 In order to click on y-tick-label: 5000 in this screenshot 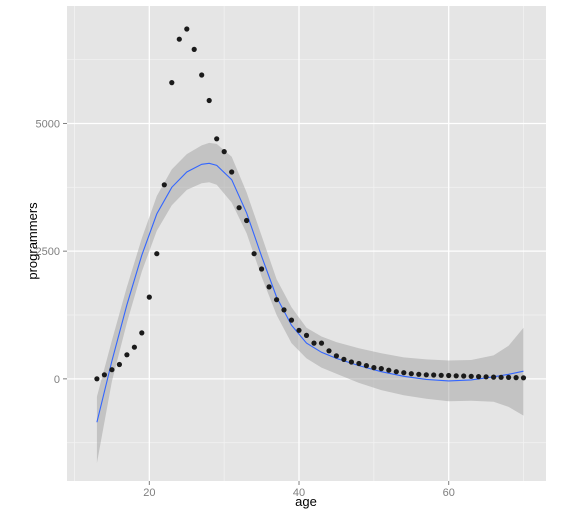, I will do `click(48, 124)`.